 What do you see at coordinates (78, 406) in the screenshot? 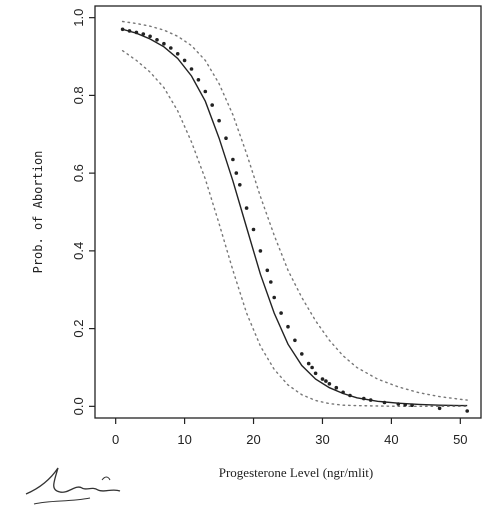
I see `y-tick-label: 0.0` at bounding box center [78, 406].